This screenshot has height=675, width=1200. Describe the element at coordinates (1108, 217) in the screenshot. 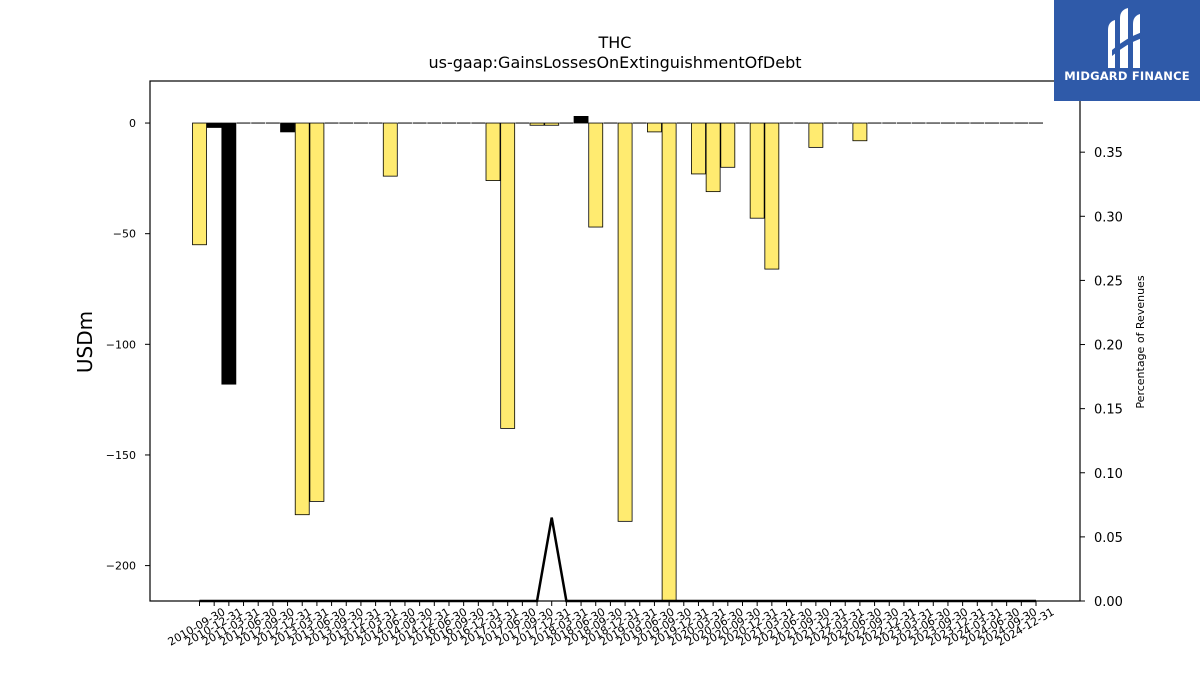

I see `y2-tick-label: 0.30` at that location.